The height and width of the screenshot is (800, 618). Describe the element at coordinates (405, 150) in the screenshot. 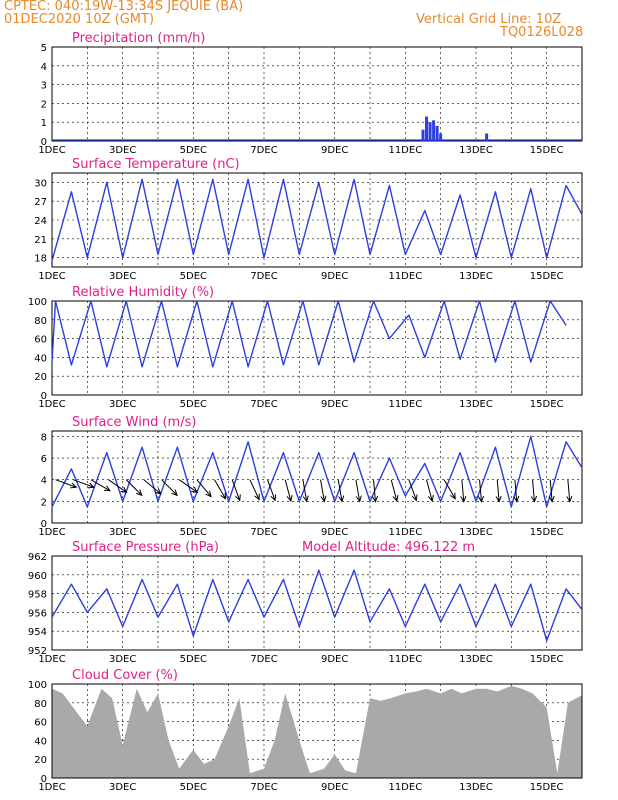

I see `precip-xtick-label: 11DEC` at that location.